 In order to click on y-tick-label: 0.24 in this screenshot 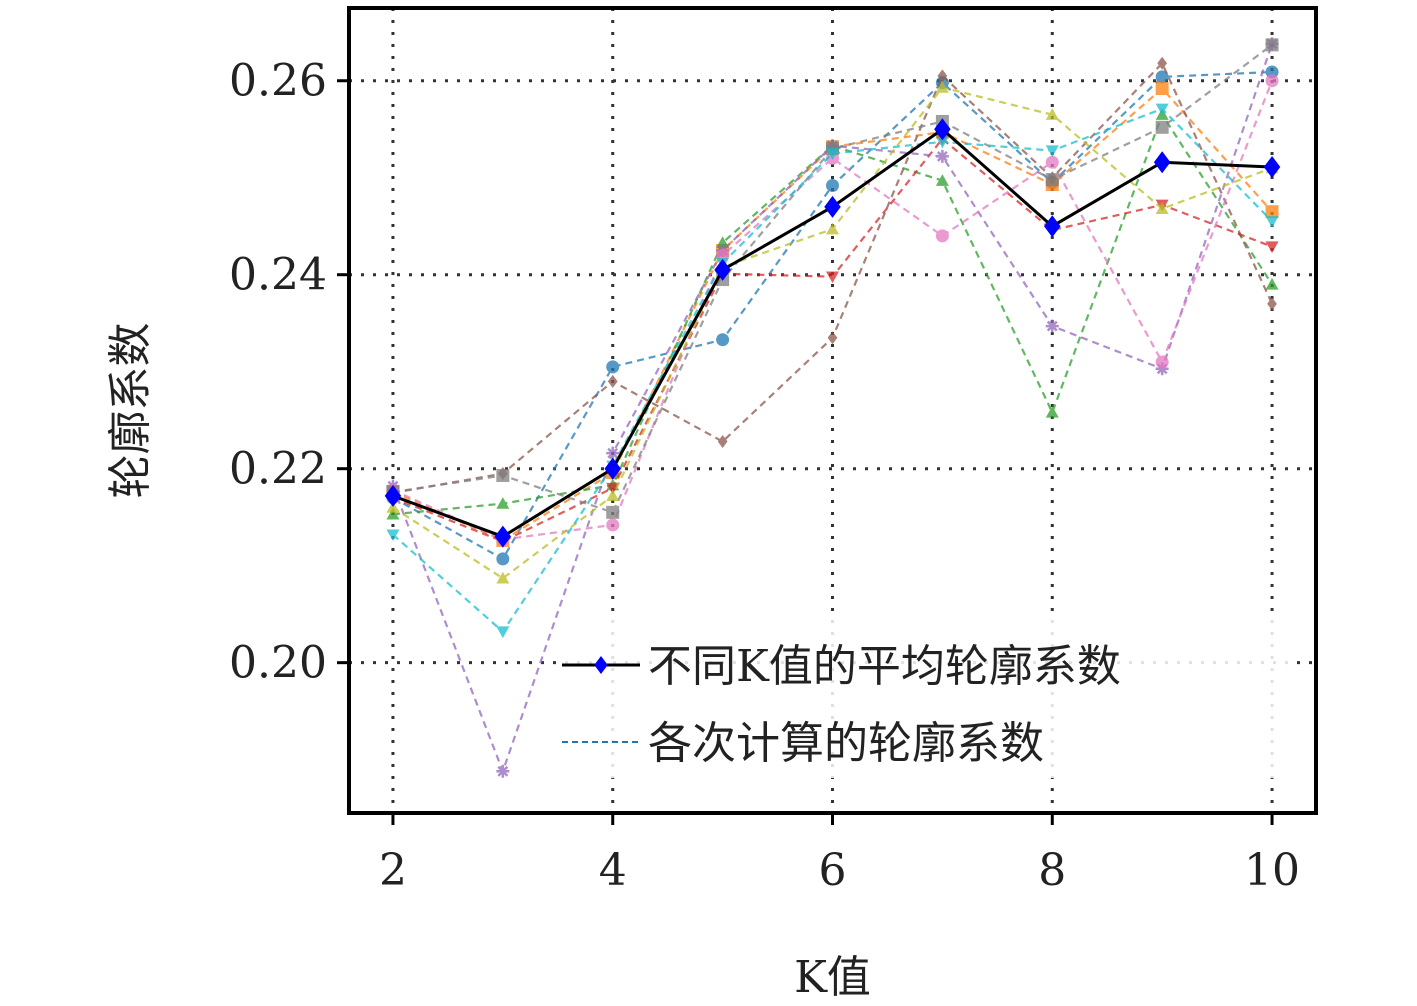, I will do `click(278, 275)`.